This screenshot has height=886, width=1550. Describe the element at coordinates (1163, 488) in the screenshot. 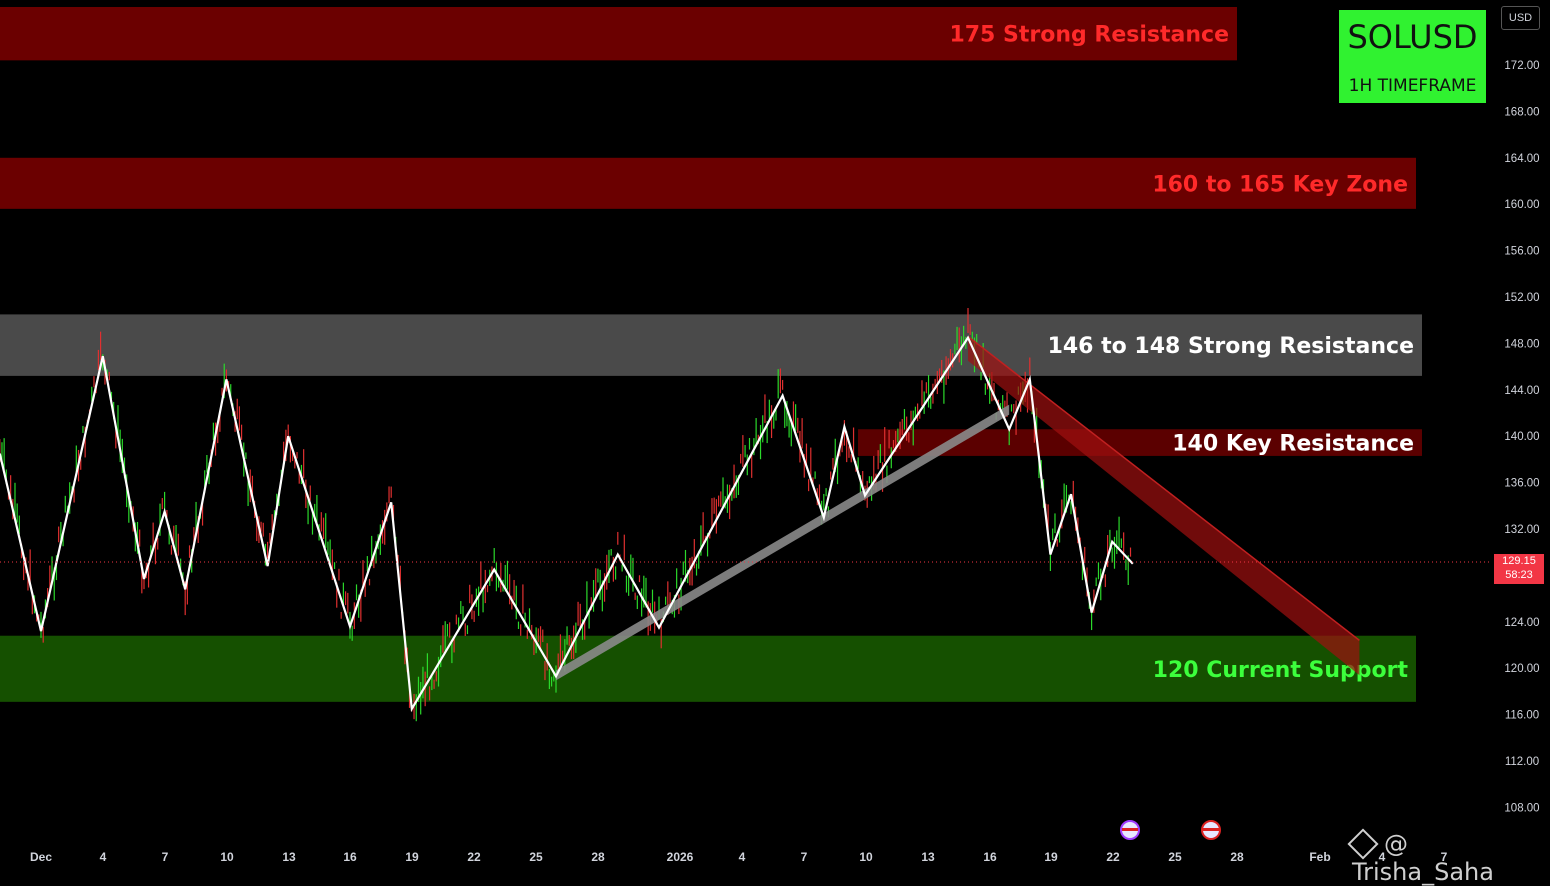

I see `channel-upper-edge` at that location.